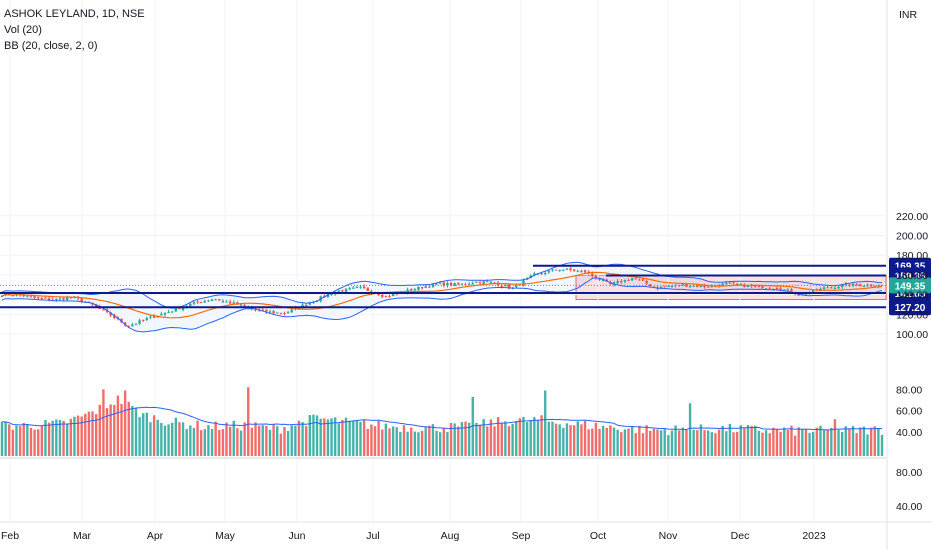 Image resolution: width=932 pixels, height=550 pixels. I want to click on time-tick-label: Mar, so click(82, 536).